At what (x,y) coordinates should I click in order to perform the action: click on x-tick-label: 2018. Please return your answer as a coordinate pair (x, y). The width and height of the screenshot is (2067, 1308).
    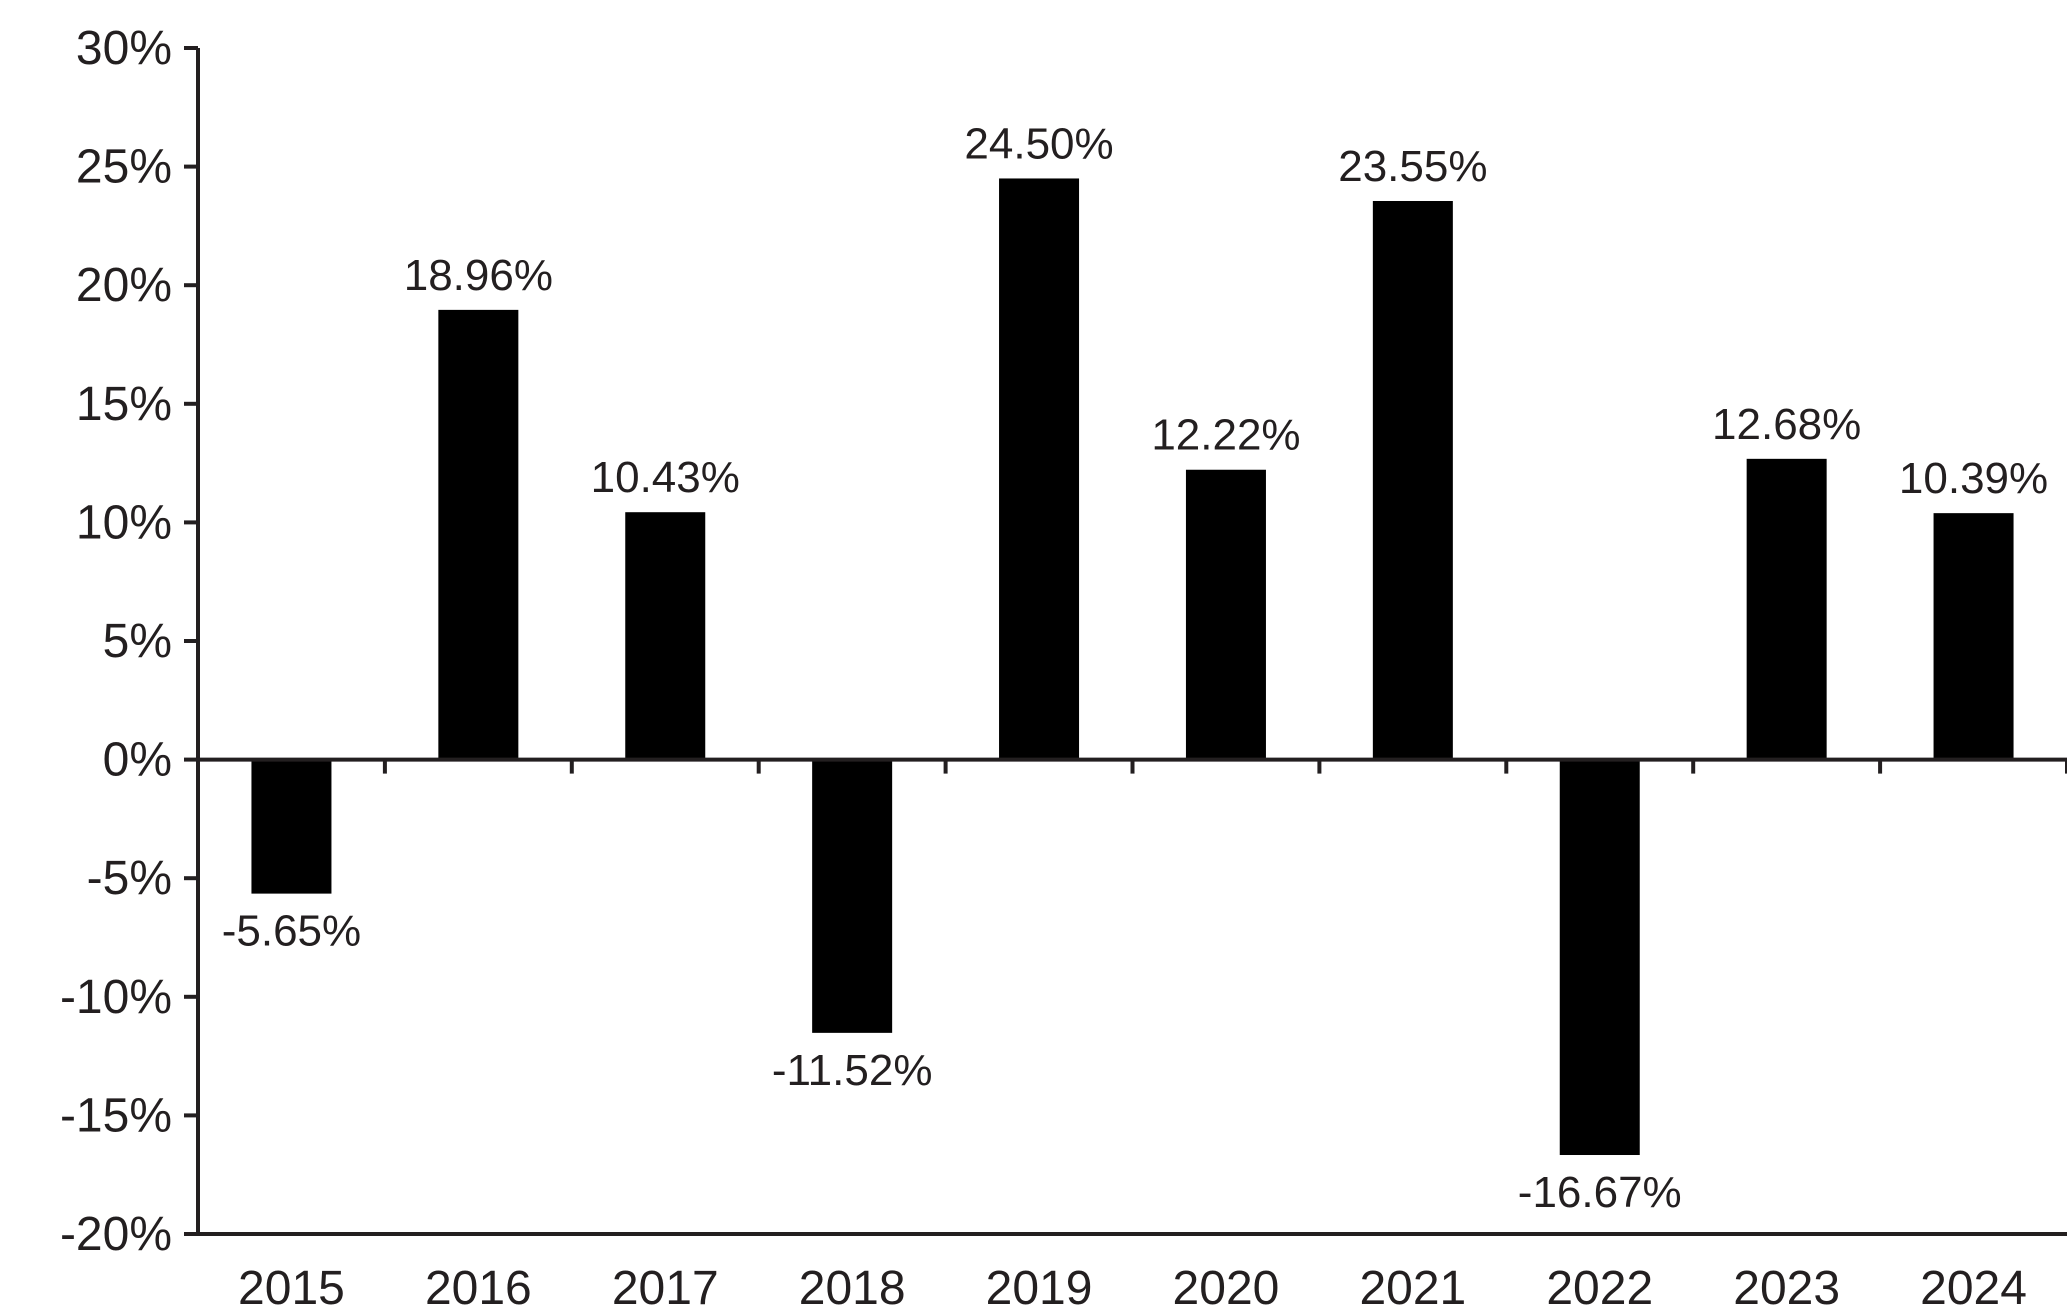
    Looking at the image, I should click on (852, 1285).